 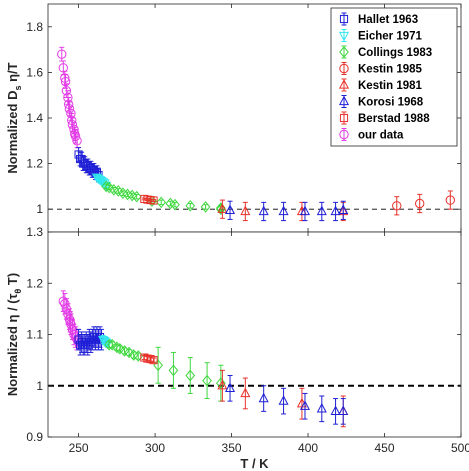 I want to click on x-tick-label: 250, so click(x=79, y=448).